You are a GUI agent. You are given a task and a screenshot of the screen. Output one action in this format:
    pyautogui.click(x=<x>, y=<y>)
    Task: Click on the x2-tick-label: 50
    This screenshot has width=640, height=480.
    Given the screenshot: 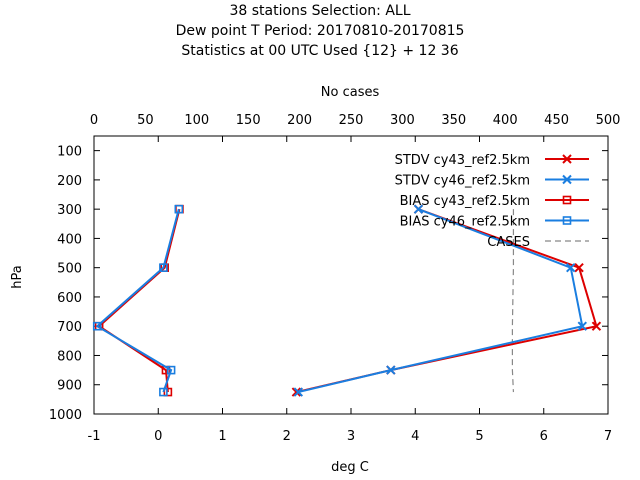 What is the action you would take?
    pyautogui.click(x=145, y=120)
    